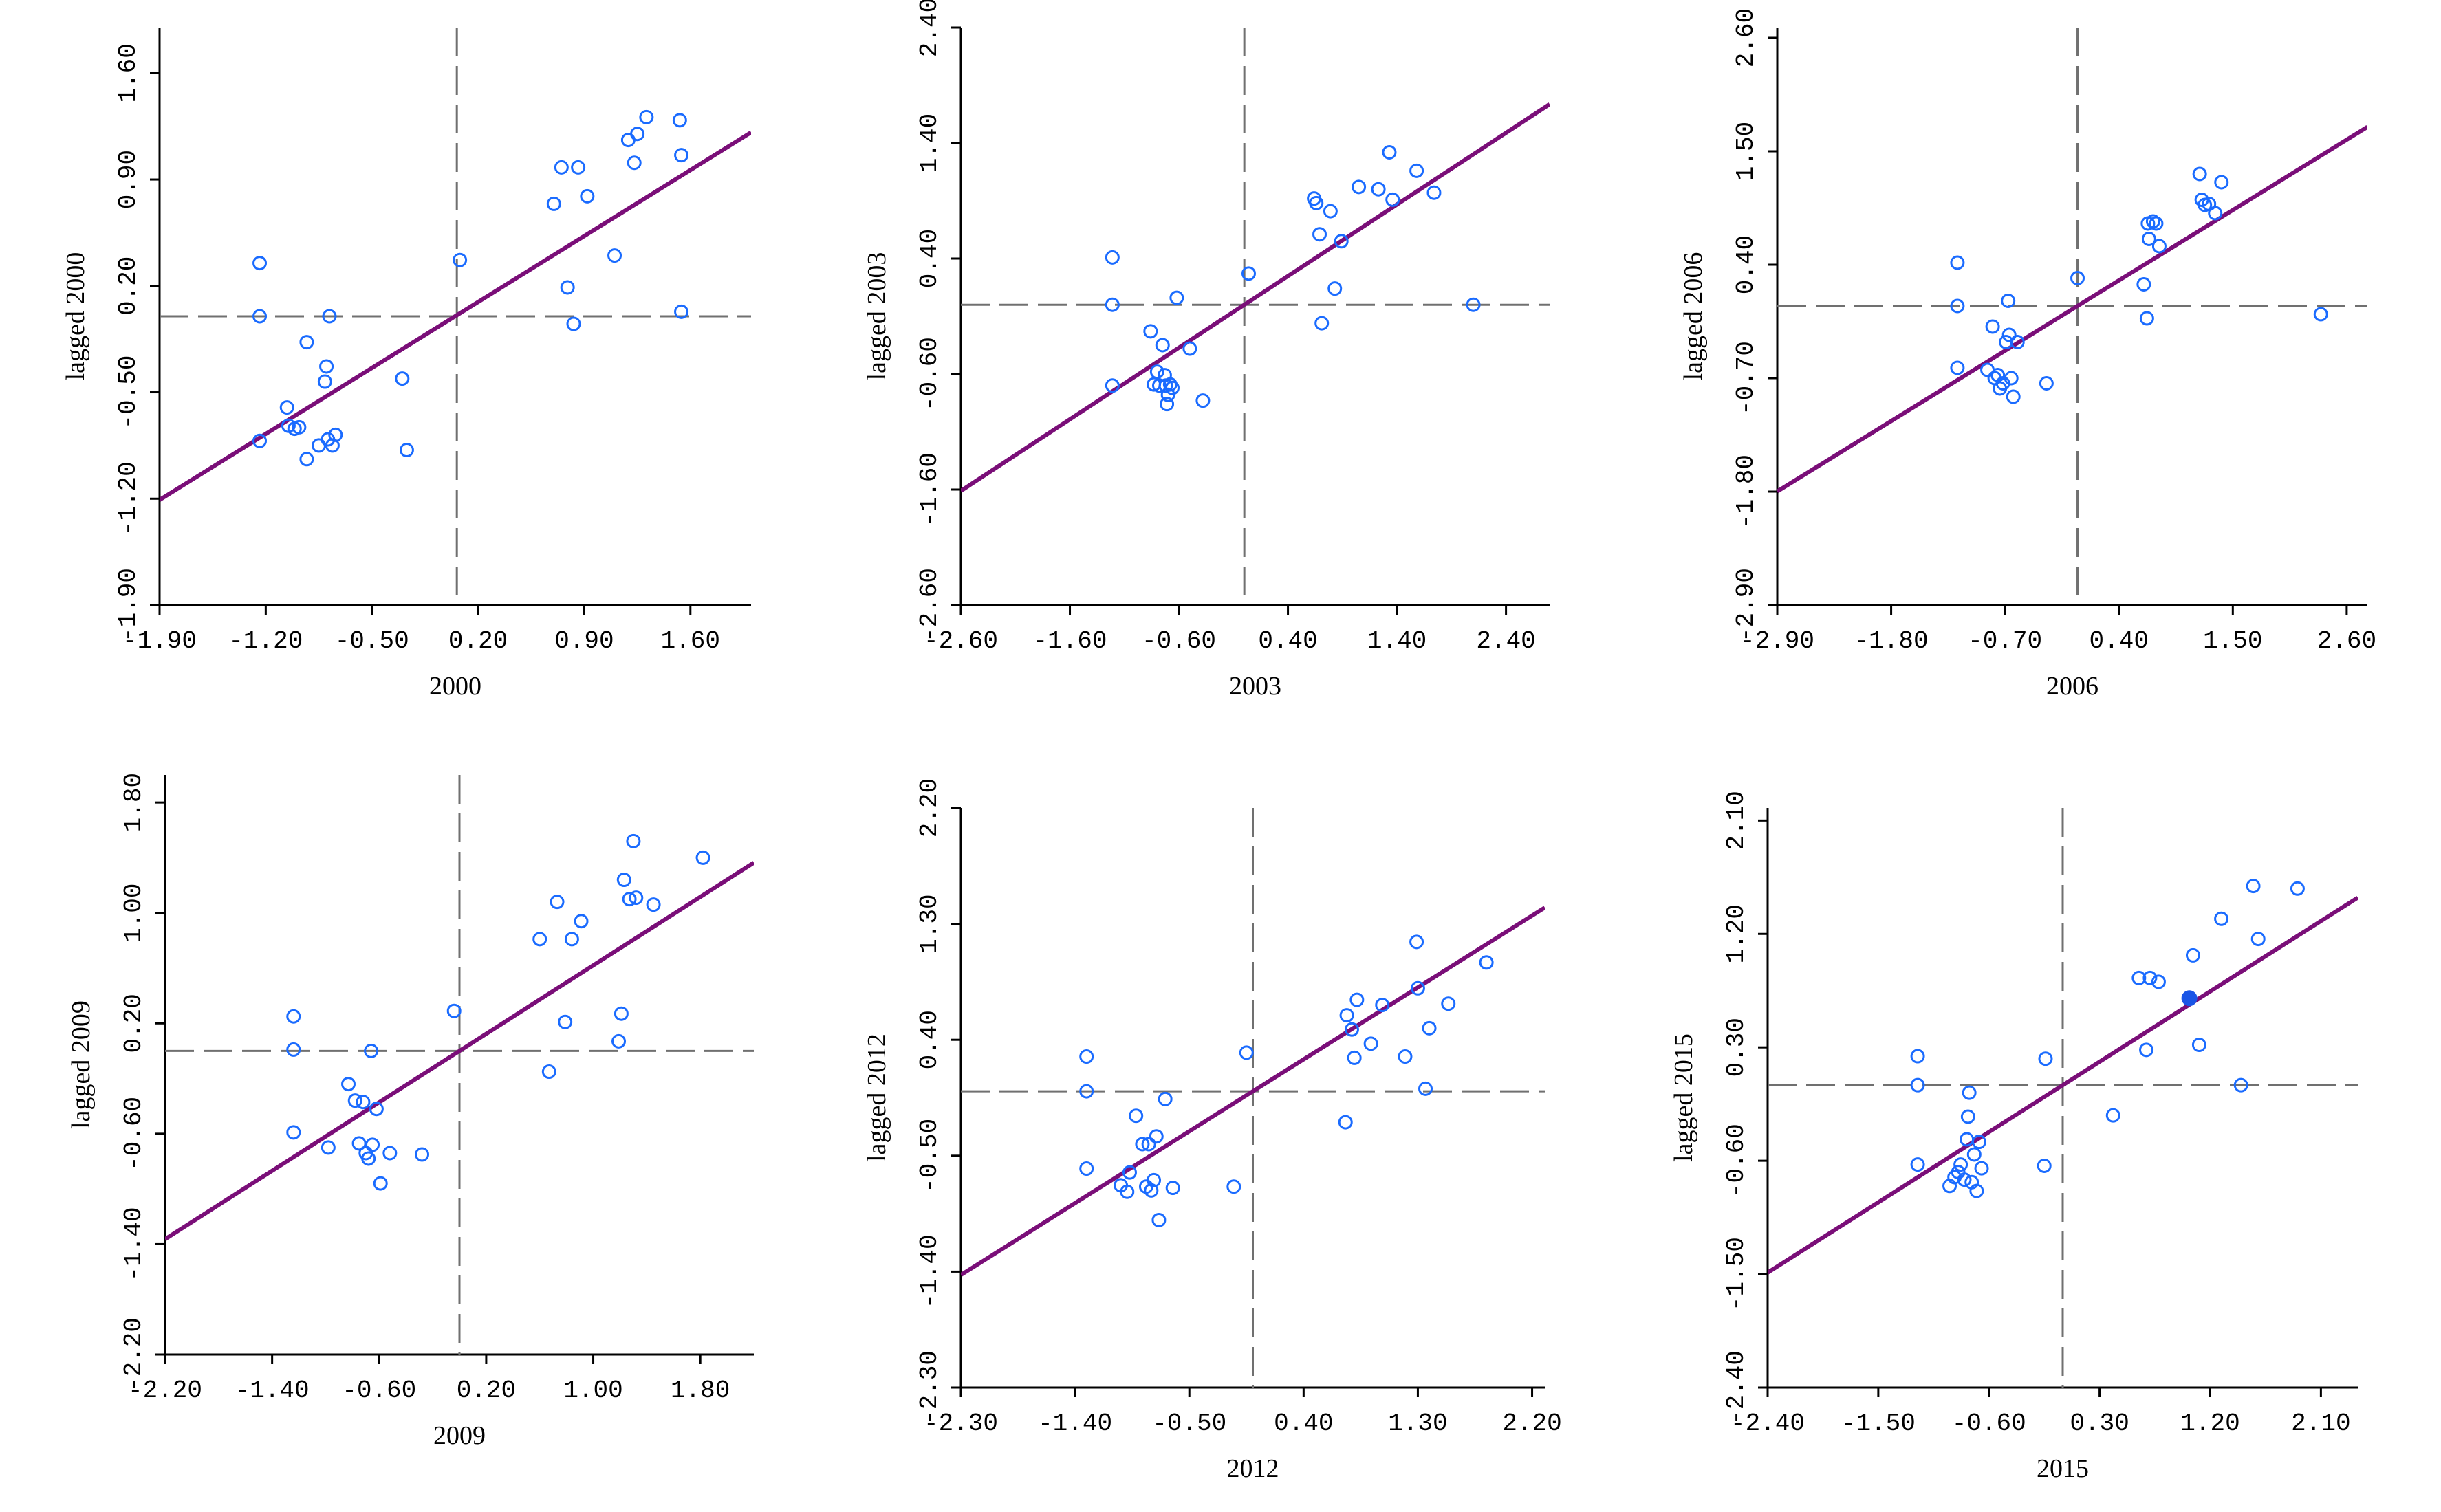 The height and width of the screenshot is (1512, 2441). What do you see at coordinates (165, 1391) in the screenshot?
I see `x-tick-label: -2.20` at bounding box center [165, 1391].